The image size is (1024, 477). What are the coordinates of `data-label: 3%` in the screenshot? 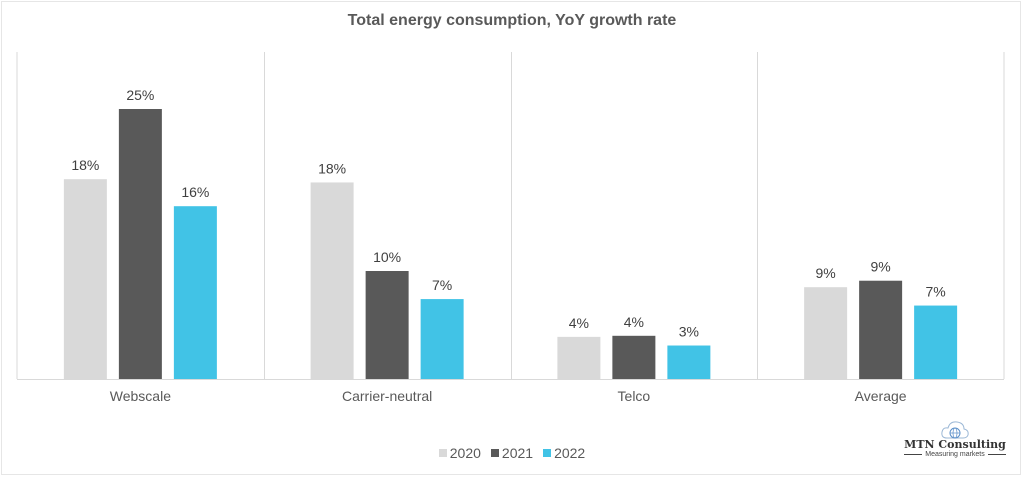 It's located at (689, 332).